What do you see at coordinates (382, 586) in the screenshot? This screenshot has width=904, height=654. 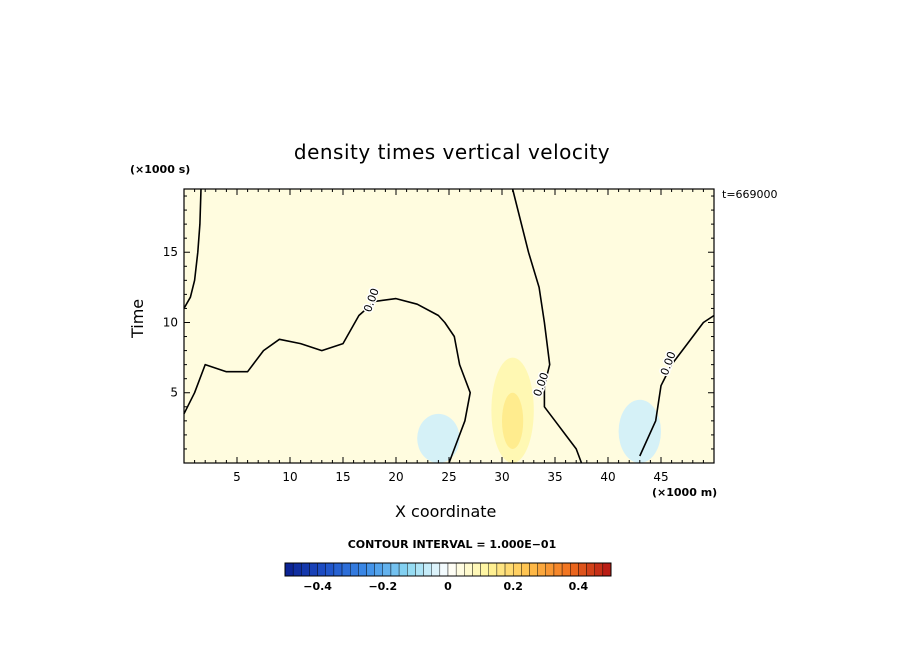 I see `colorbar-tick-label: −0.2` at bounding box center [382, 586].